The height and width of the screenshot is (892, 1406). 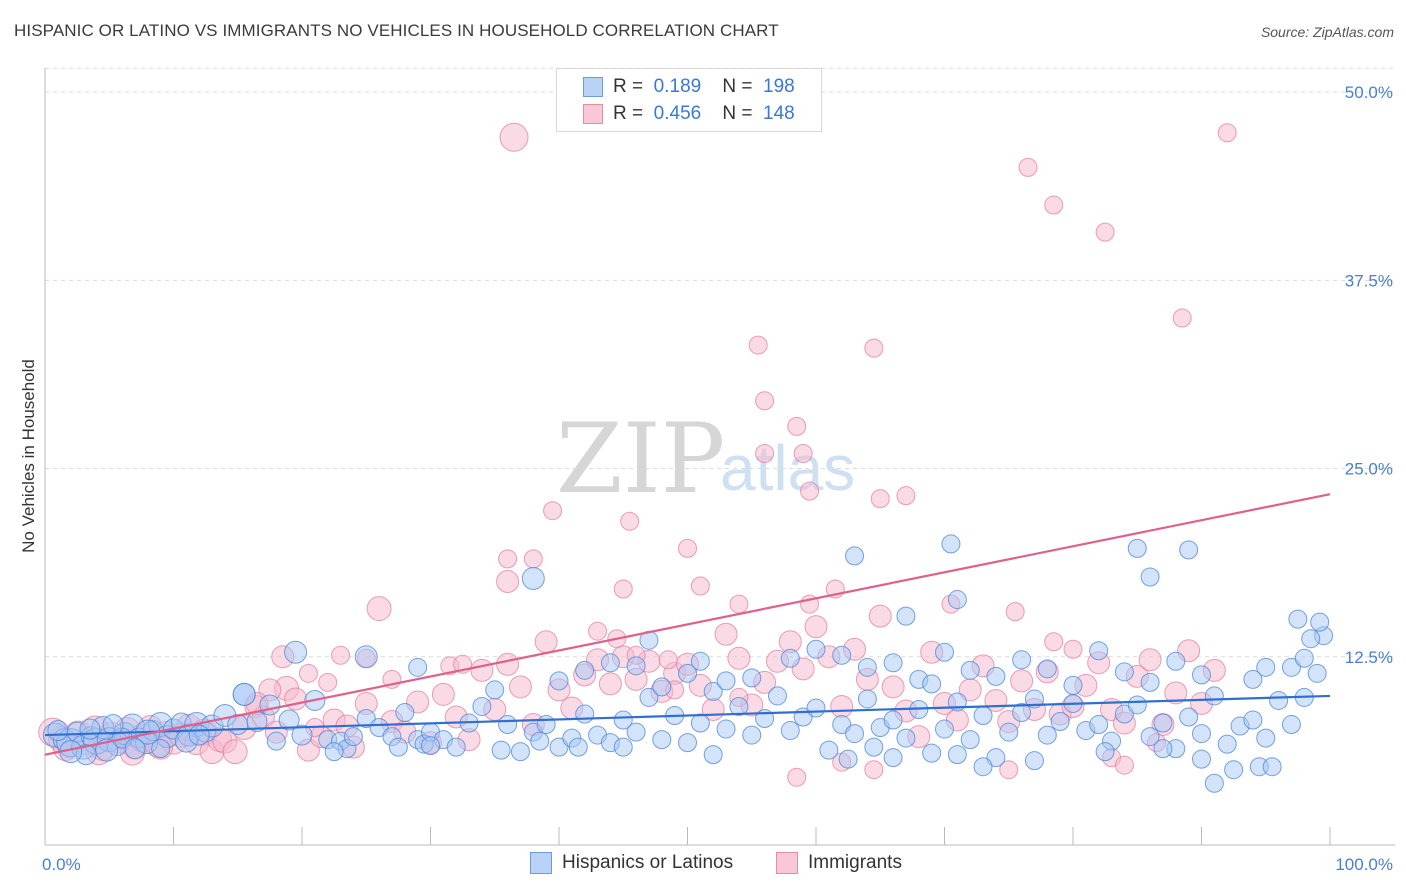 I want to click on correlation-legend: R = 0.189 N = 198 R = 0.456 N = 148, so click(x=689, y=100).